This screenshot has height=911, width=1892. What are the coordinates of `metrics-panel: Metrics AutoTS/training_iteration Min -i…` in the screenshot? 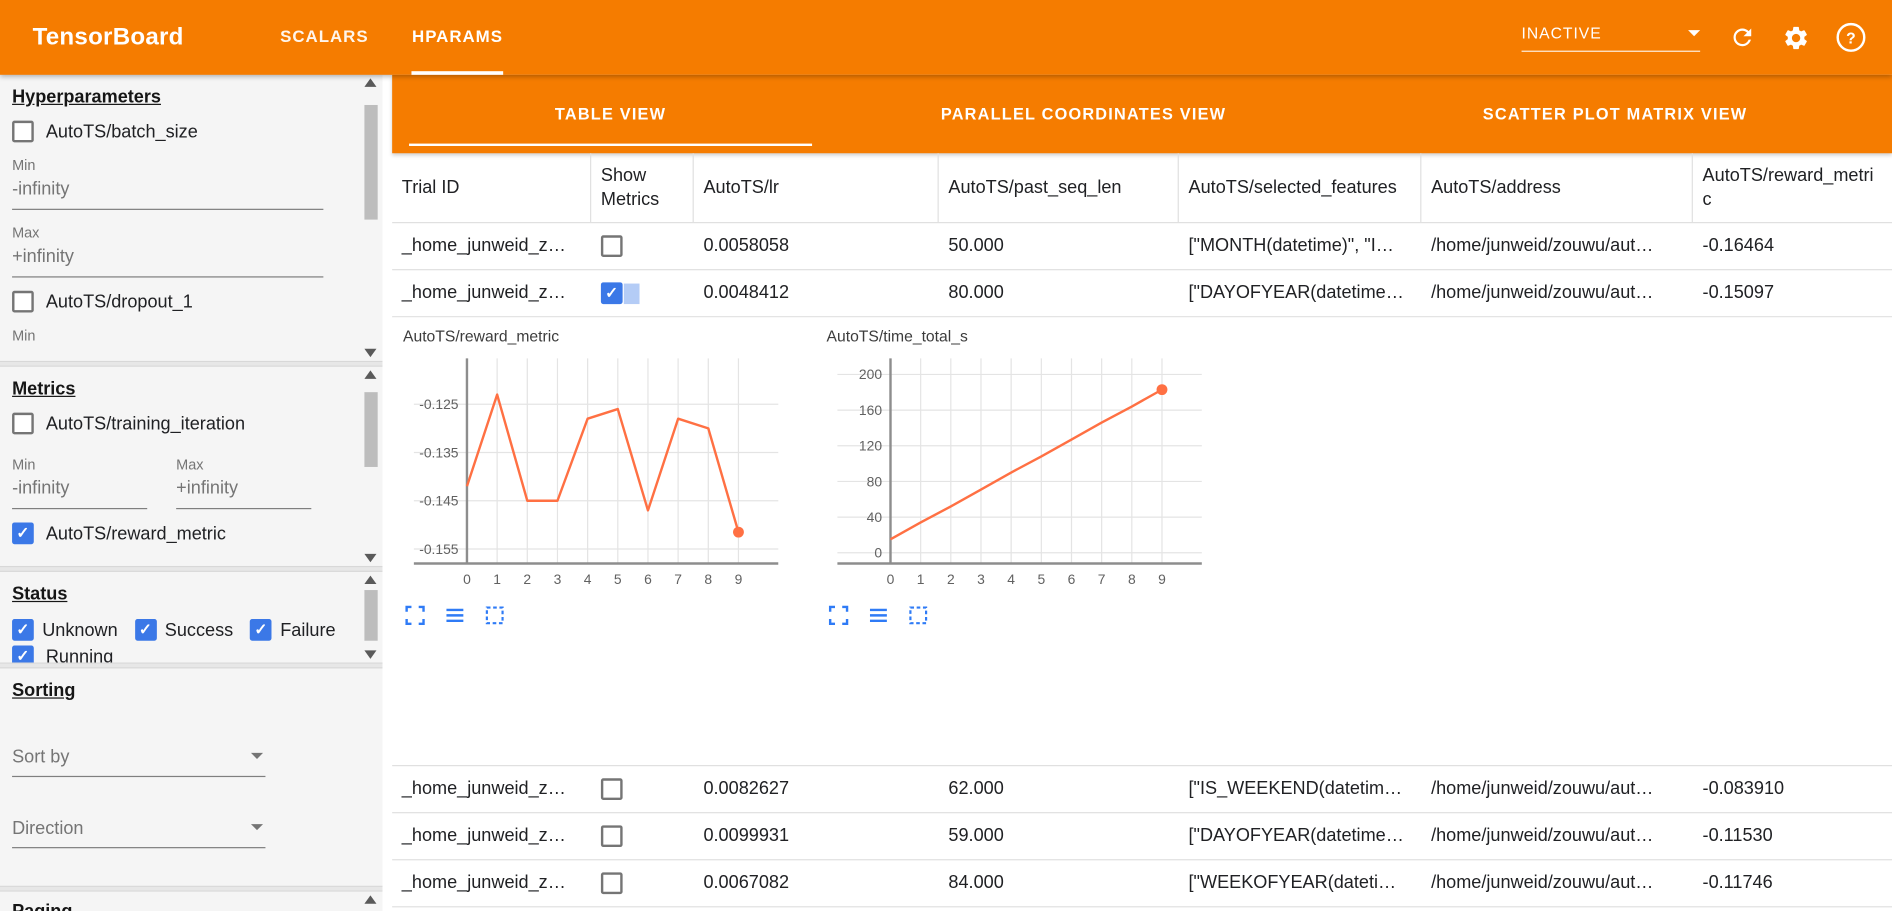 It's located at (191, 466).